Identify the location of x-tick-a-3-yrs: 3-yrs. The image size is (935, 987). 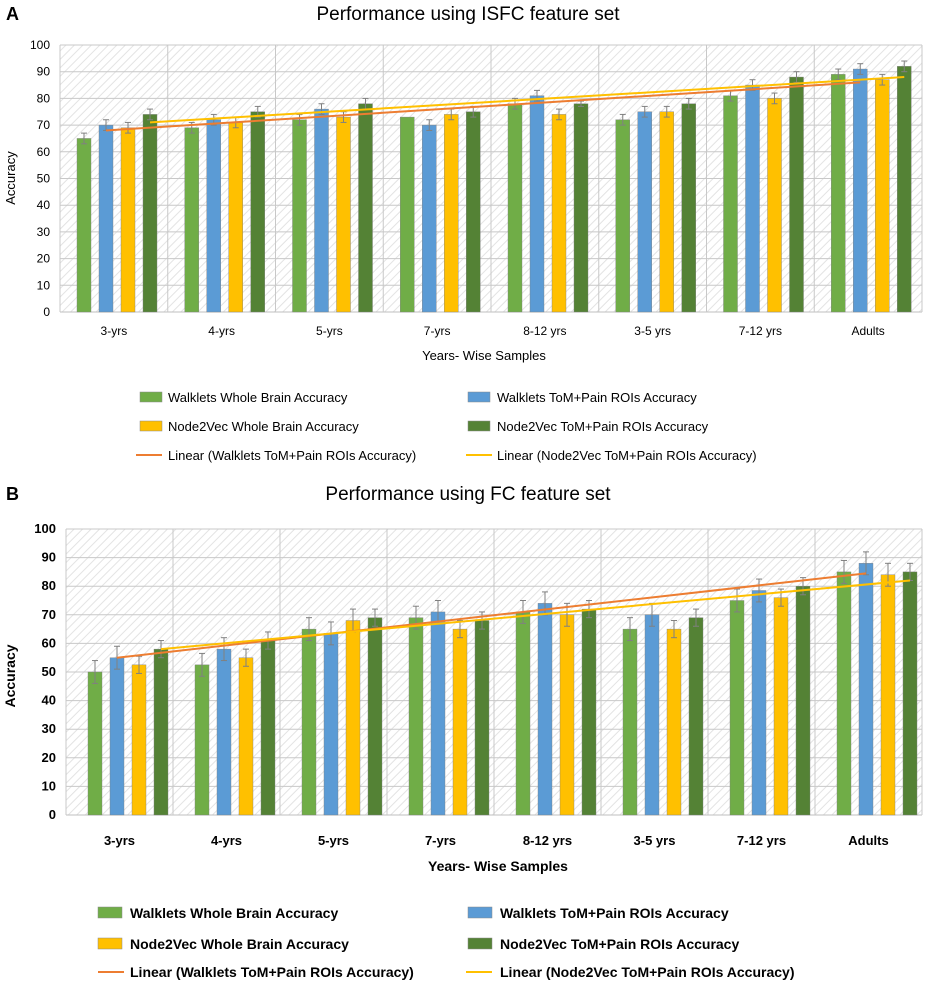
(114, 331).